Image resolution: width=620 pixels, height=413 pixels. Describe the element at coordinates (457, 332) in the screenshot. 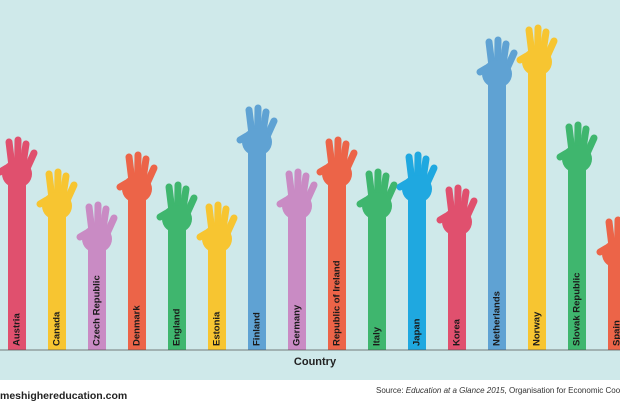

I see `x-tick-label: Korea` at that location.